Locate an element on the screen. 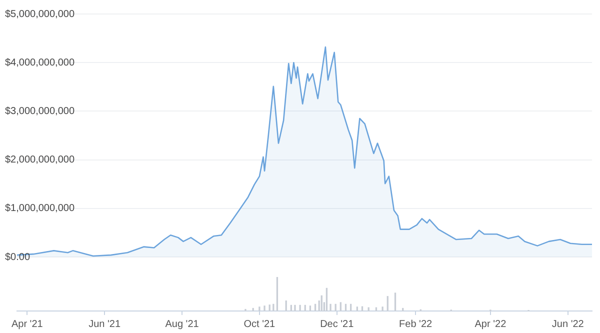  y-tick-label: $1,000,000,000 is located at coordinates (40, 208).